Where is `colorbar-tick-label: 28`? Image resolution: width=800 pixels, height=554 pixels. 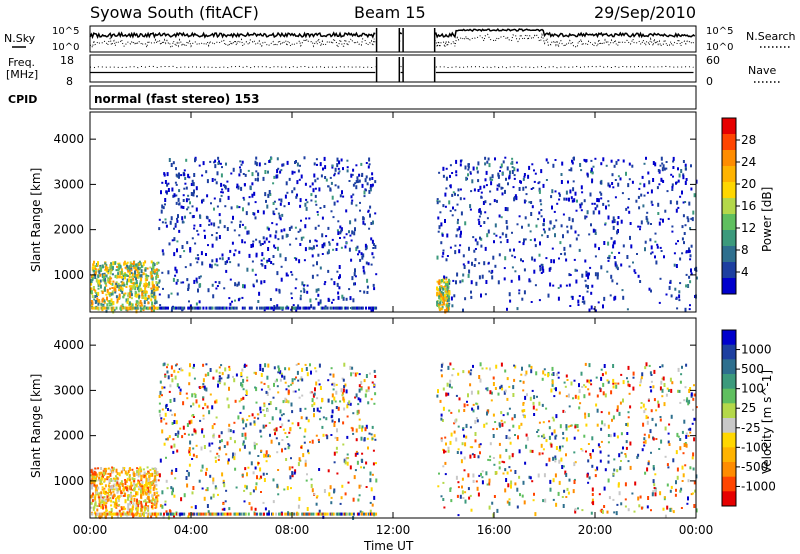 colorbar-tick-label: 28 is located at coordinates (748, 140).